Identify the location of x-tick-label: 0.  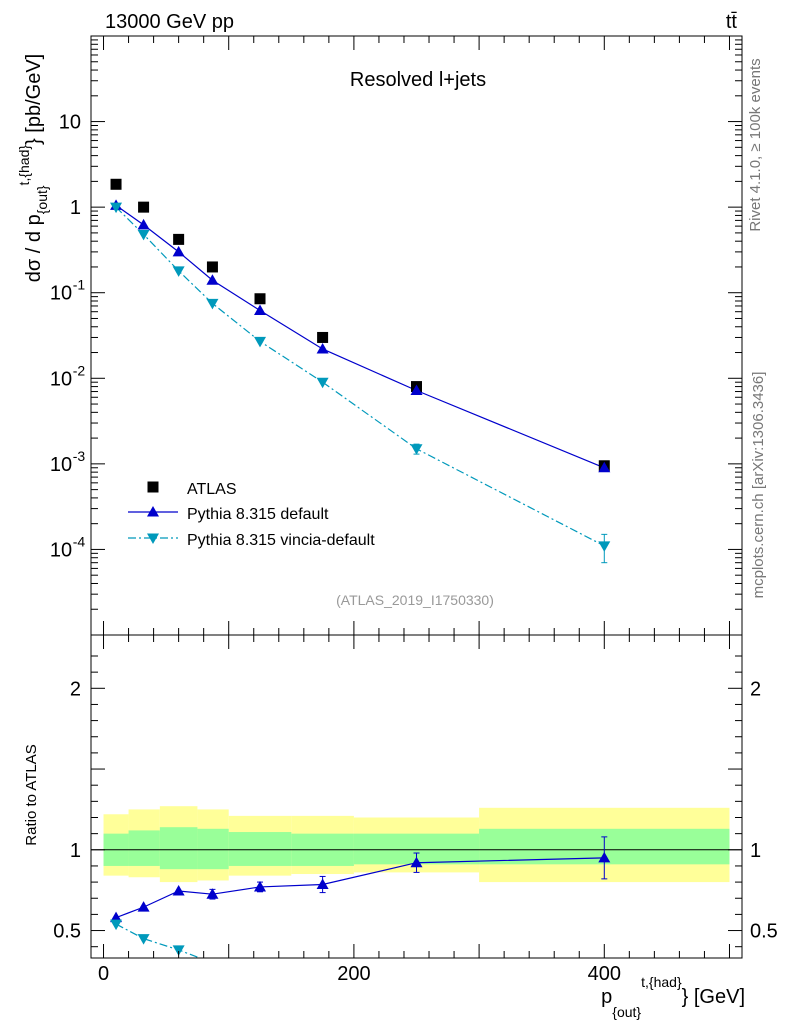
(103, 974).